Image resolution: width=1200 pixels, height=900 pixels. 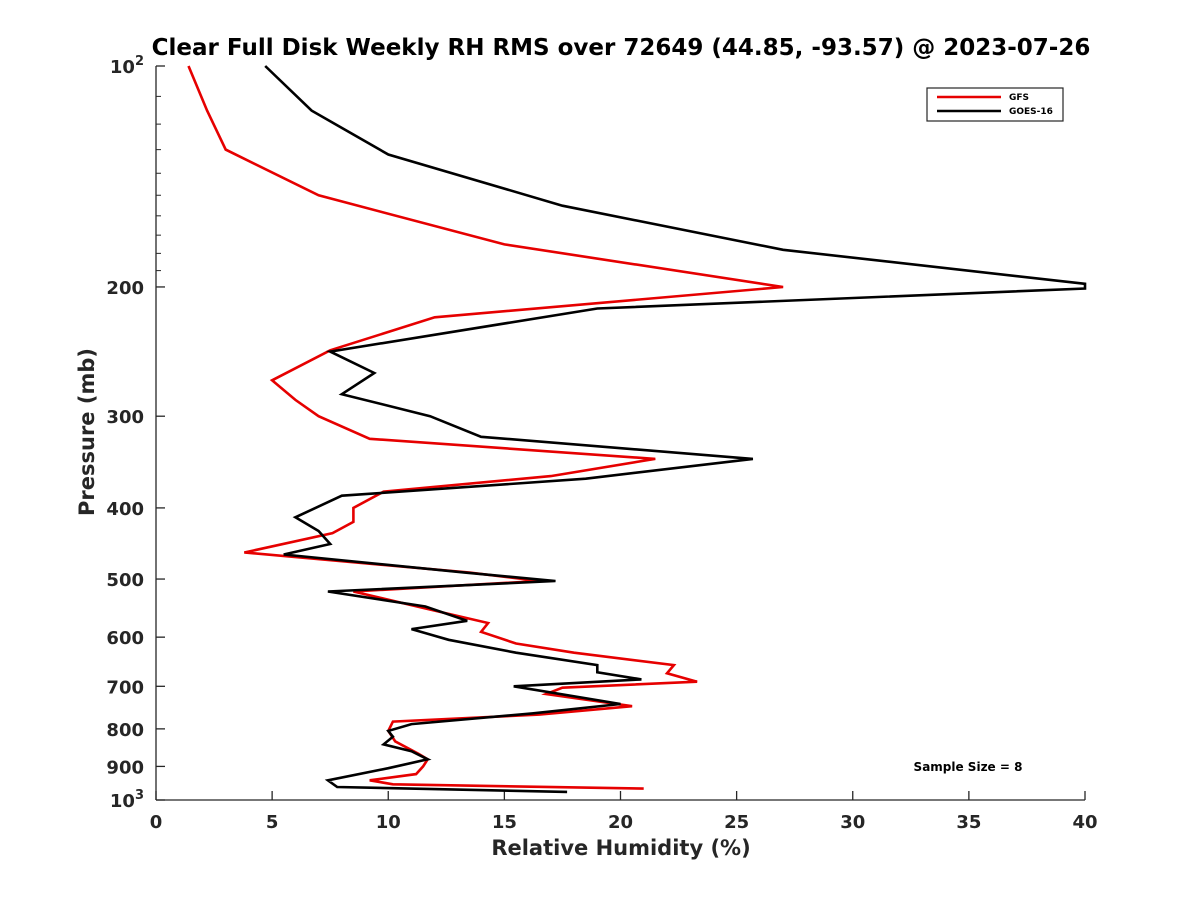 I want to click on y-tick-label: 200, so click(x=125, y=288).